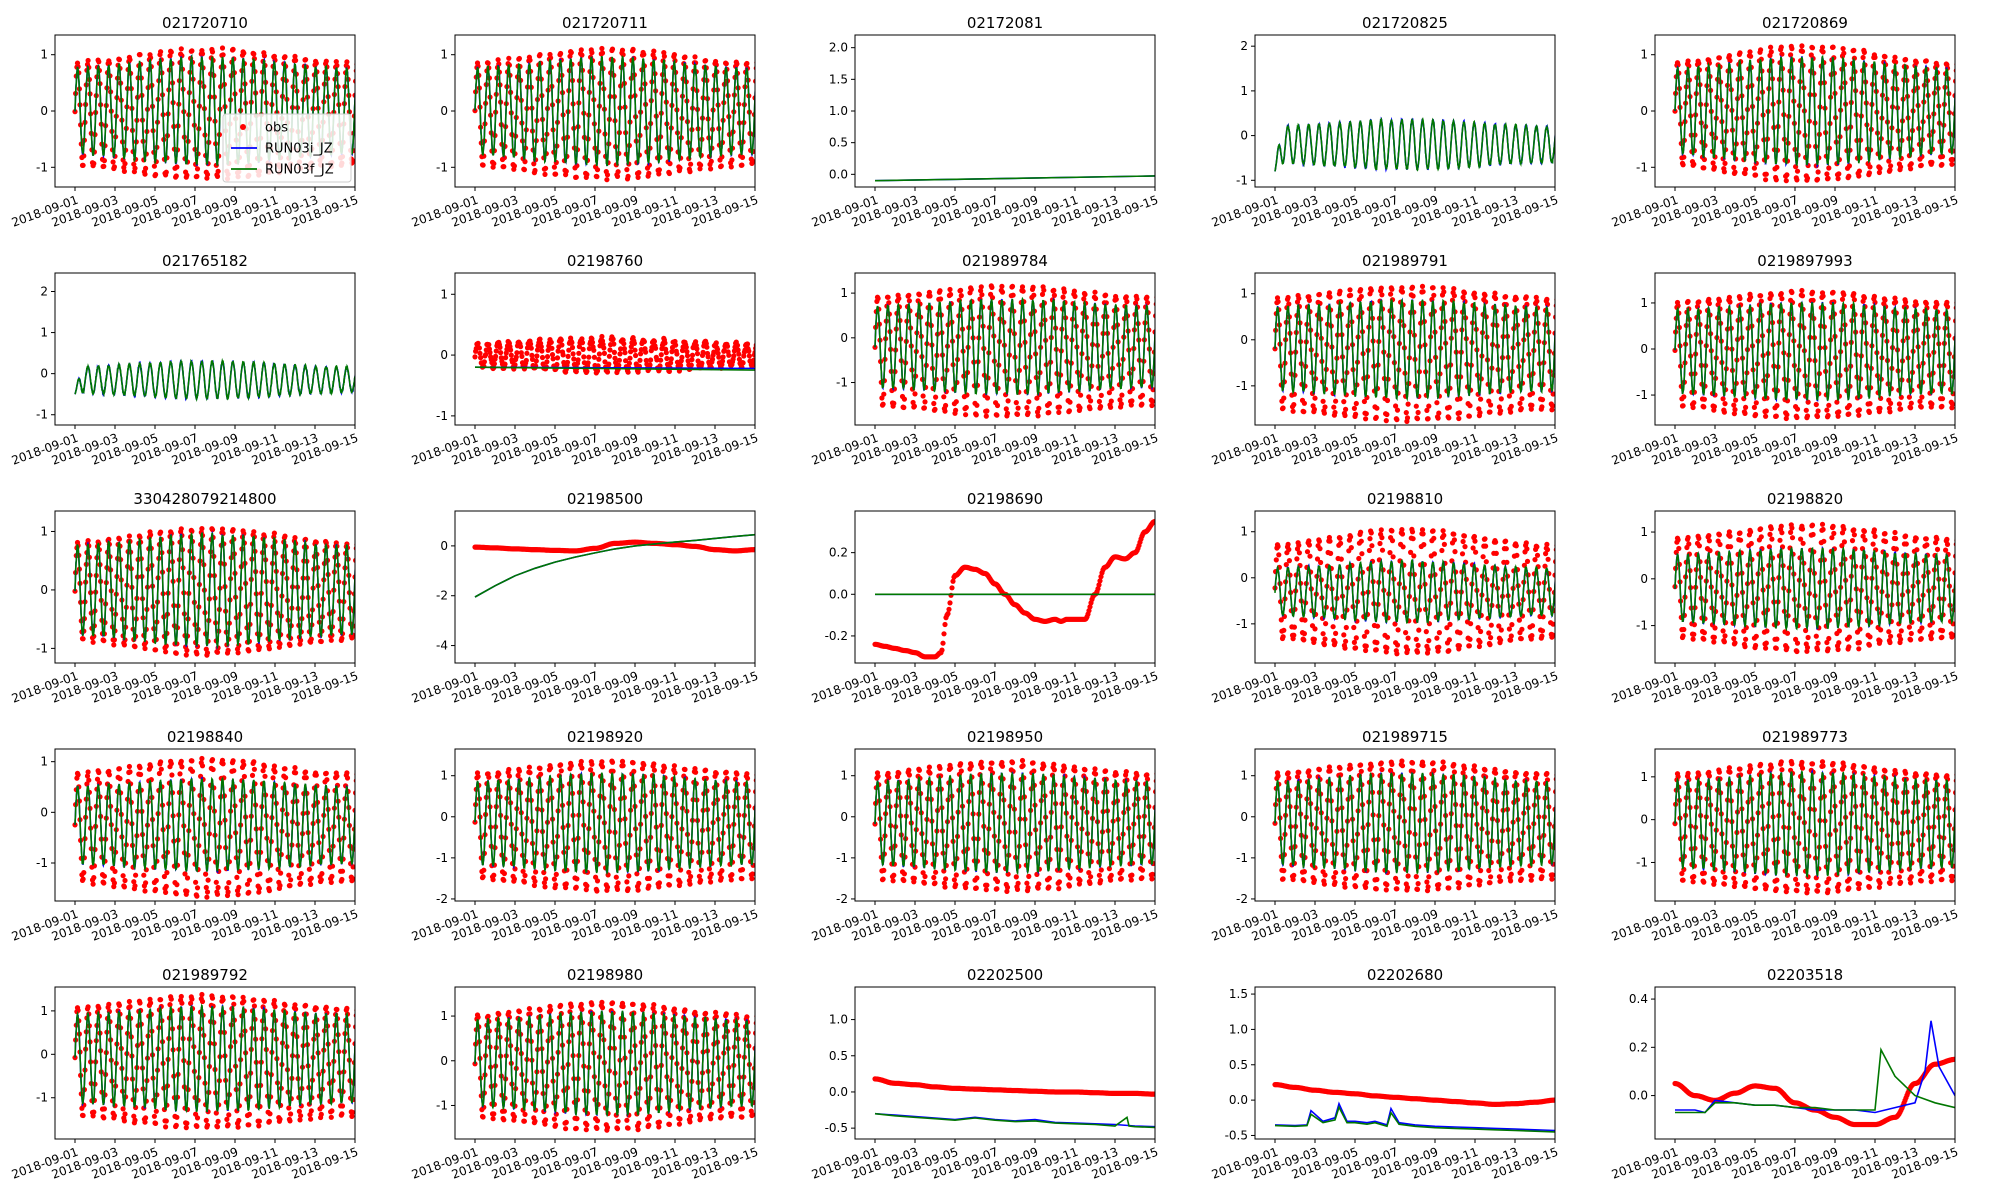  What do you see at coordinates (205, 349) in the screenshot?
I see `axes-frame` at bounding box center [205, 349].